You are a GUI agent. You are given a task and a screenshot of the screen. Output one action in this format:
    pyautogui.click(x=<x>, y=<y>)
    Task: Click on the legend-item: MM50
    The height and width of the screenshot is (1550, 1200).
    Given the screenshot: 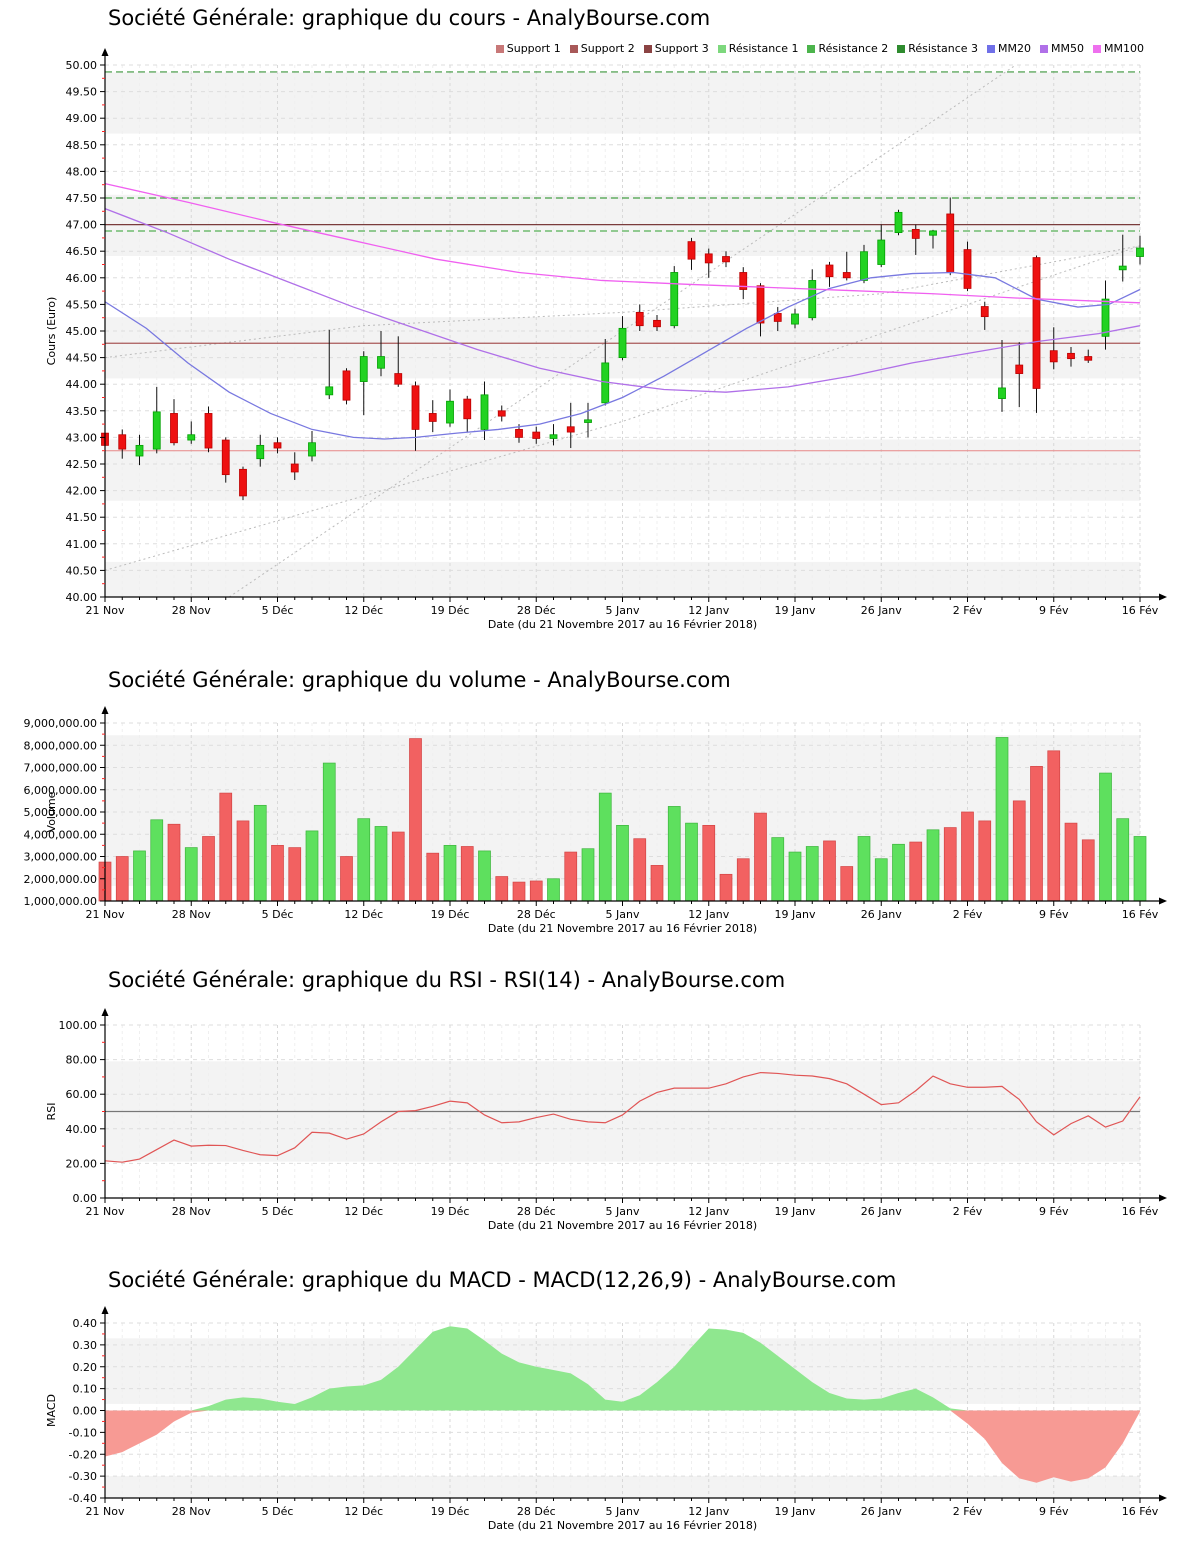 What is the action you would take?
    pyautogui.click(x=1062, y=48)
    